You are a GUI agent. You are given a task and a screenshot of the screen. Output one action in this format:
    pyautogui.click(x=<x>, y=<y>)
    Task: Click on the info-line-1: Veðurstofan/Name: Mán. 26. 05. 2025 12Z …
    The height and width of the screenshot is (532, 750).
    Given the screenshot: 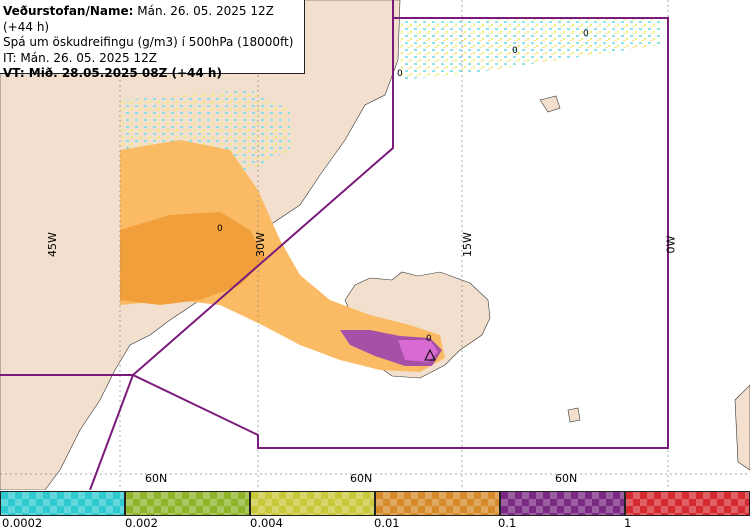 What is the action you would take?
    pyautogui.click(x=153, y=19)
    